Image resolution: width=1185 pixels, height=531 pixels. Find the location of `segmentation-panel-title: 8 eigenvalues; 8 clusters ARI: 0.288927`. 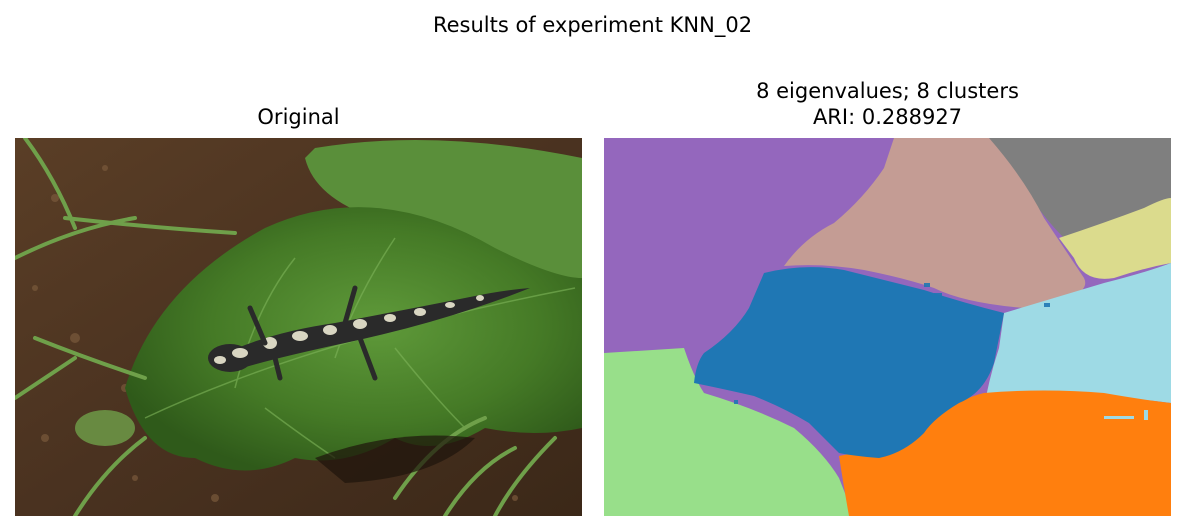

segmentation-panel-title: 8 eigenvalues; 8 clusters ARI: 0.288927 is located at coordinates (887, 104).